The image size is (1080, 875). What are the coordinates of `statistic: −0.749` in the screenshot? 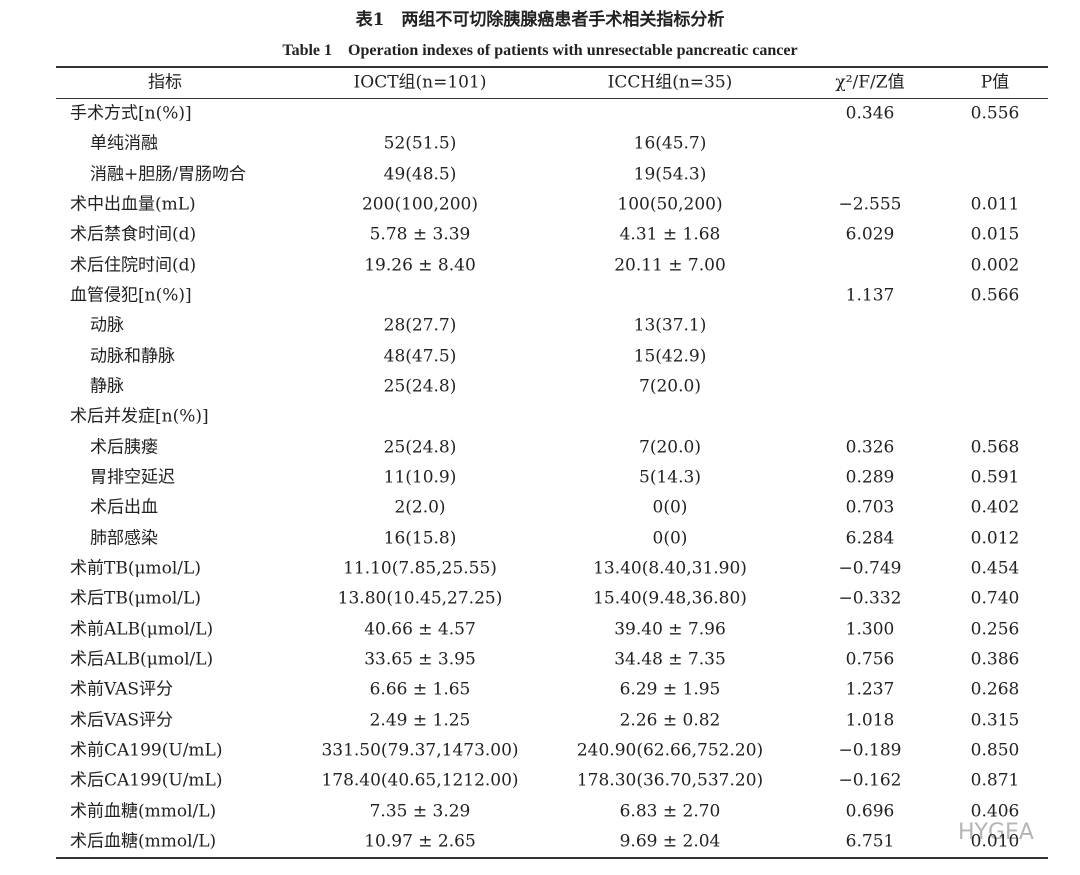 It's located at (870, 568).